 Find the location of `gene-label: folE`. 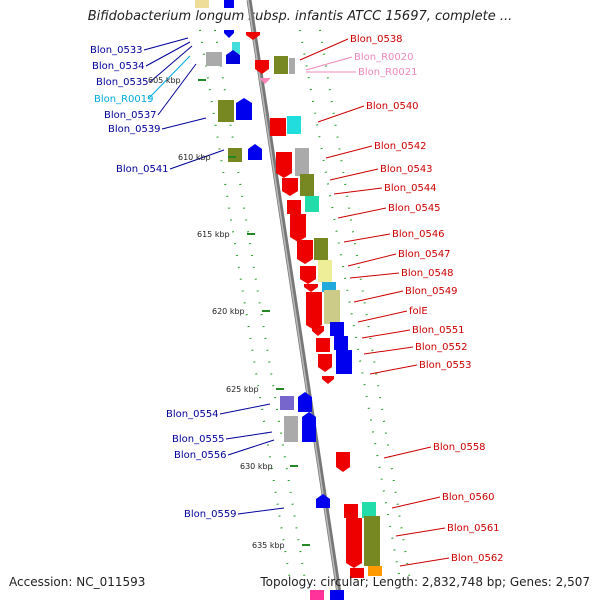

gene-label: folE is located at coordinates (418, 311).